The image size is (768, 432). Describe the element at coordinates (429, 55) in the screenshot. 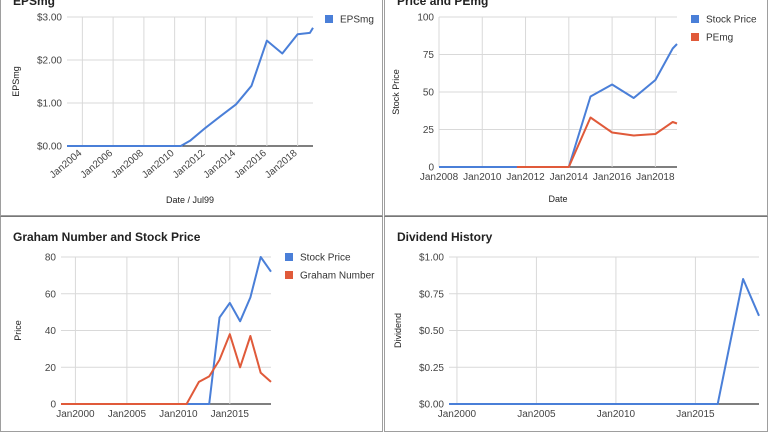

I see `y-tick-label: 75` at that location.